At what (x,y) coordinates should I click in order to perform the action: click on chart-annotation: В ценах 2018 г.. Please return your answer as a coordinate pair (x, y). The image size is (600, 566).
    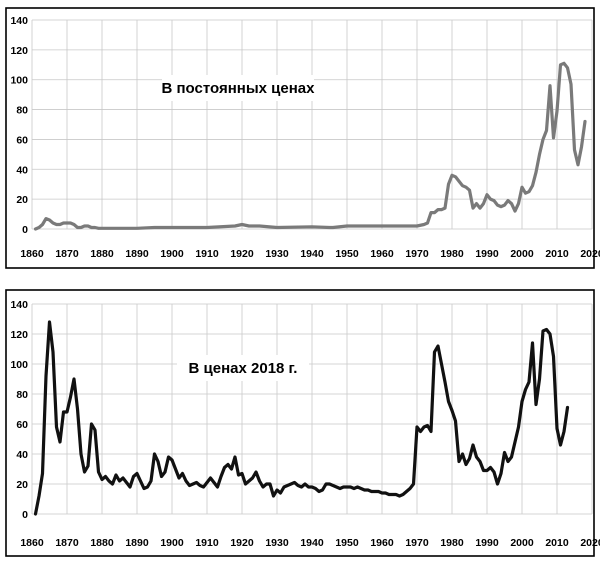
    Looking at the image, I should click on (243, 368).